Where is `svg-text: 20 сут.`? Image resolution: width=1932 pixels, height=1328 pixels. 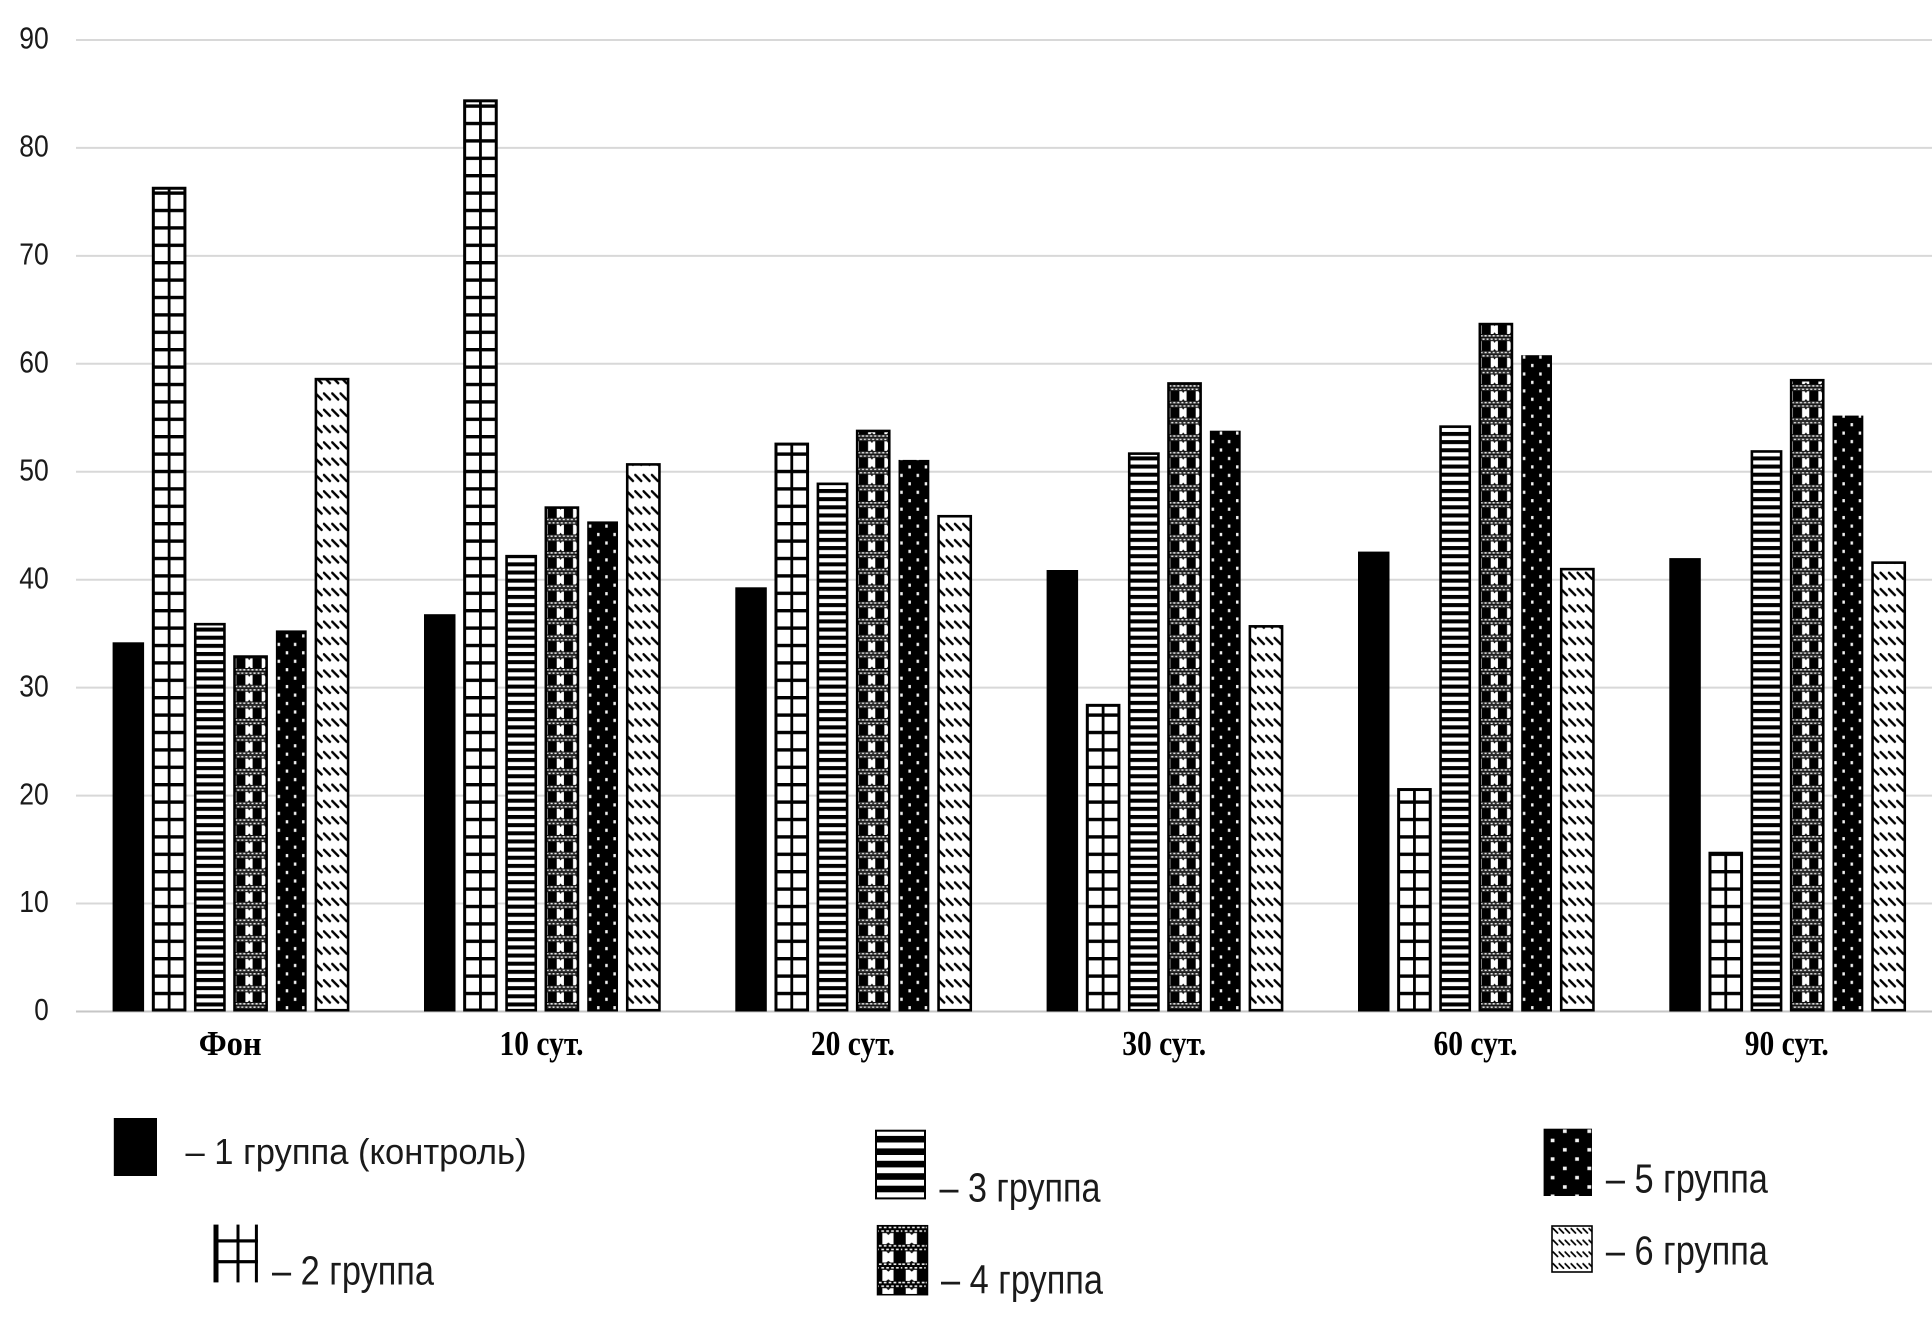 svg-text: 20 сут. is located at coordinates (853, 1043).